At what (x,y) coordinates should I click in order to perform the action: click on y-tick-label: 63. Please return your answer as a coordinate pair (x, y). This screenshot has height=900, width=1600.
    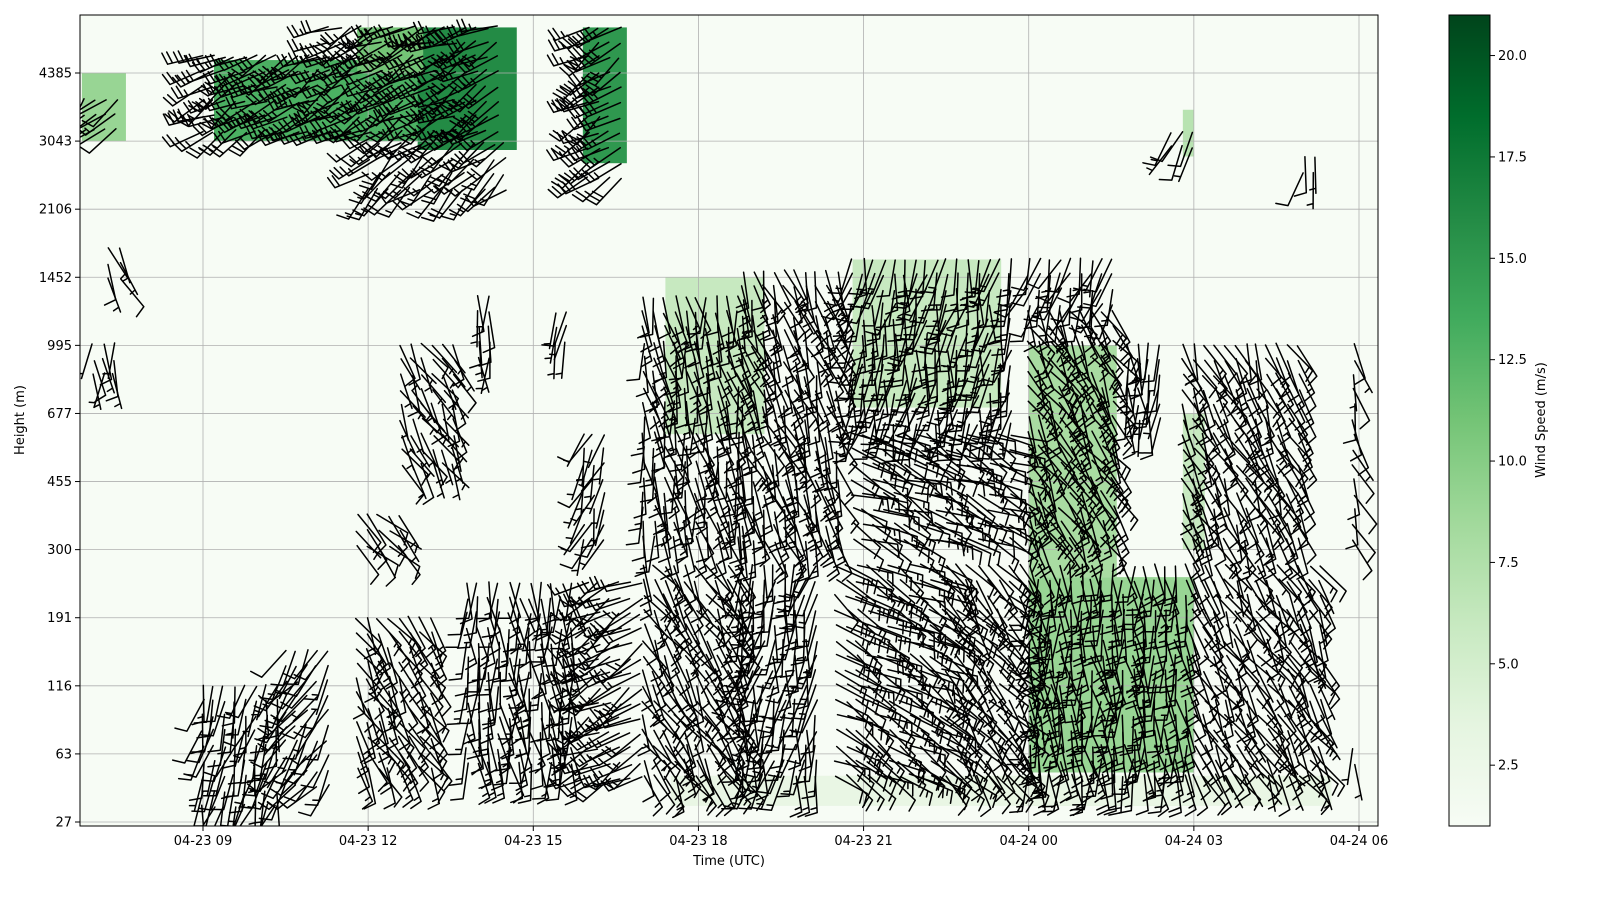
    Looking at the image, I should click on (63, 754).